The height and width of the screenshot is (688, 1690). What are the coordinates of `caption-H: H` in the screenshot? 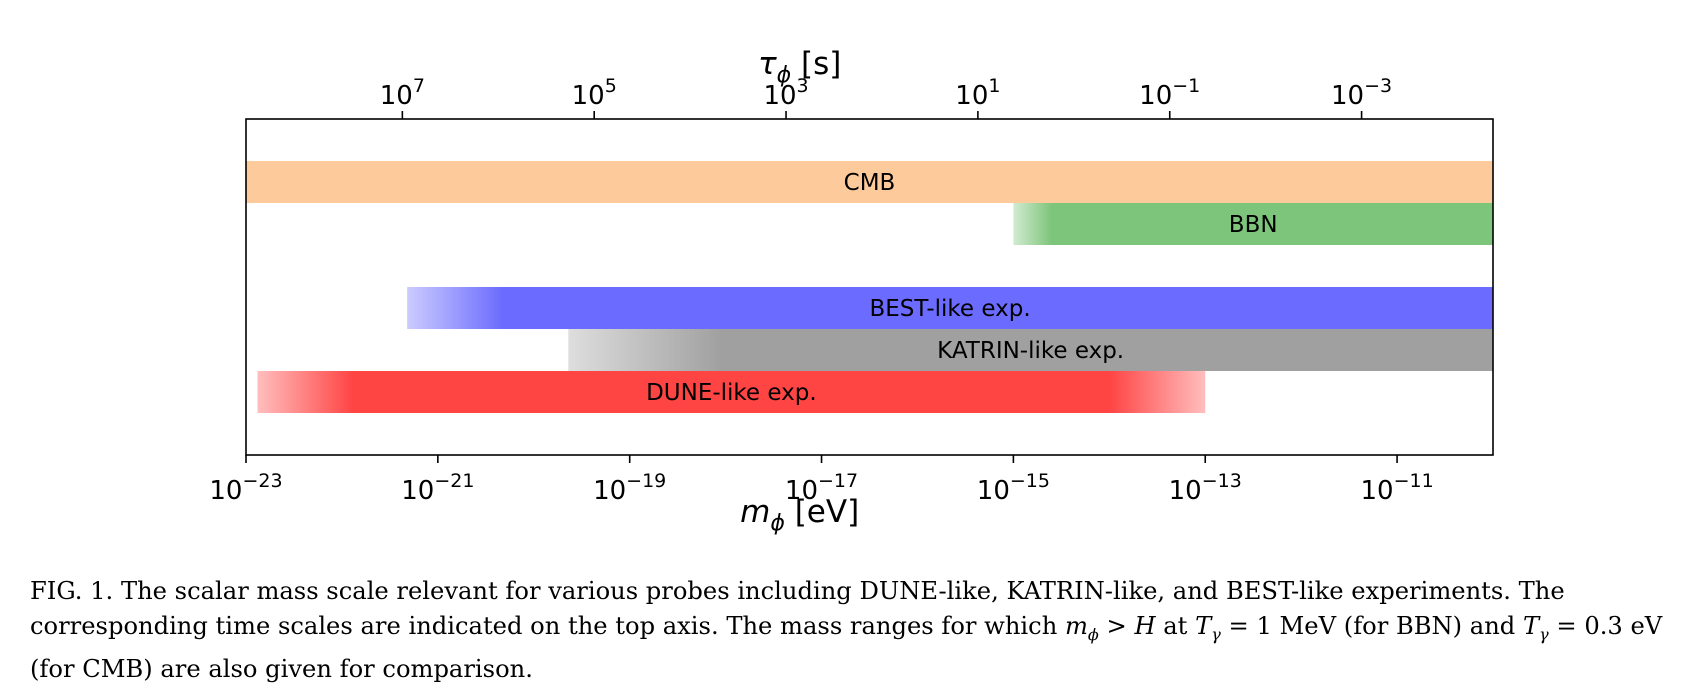 It's located at (1145, 626).